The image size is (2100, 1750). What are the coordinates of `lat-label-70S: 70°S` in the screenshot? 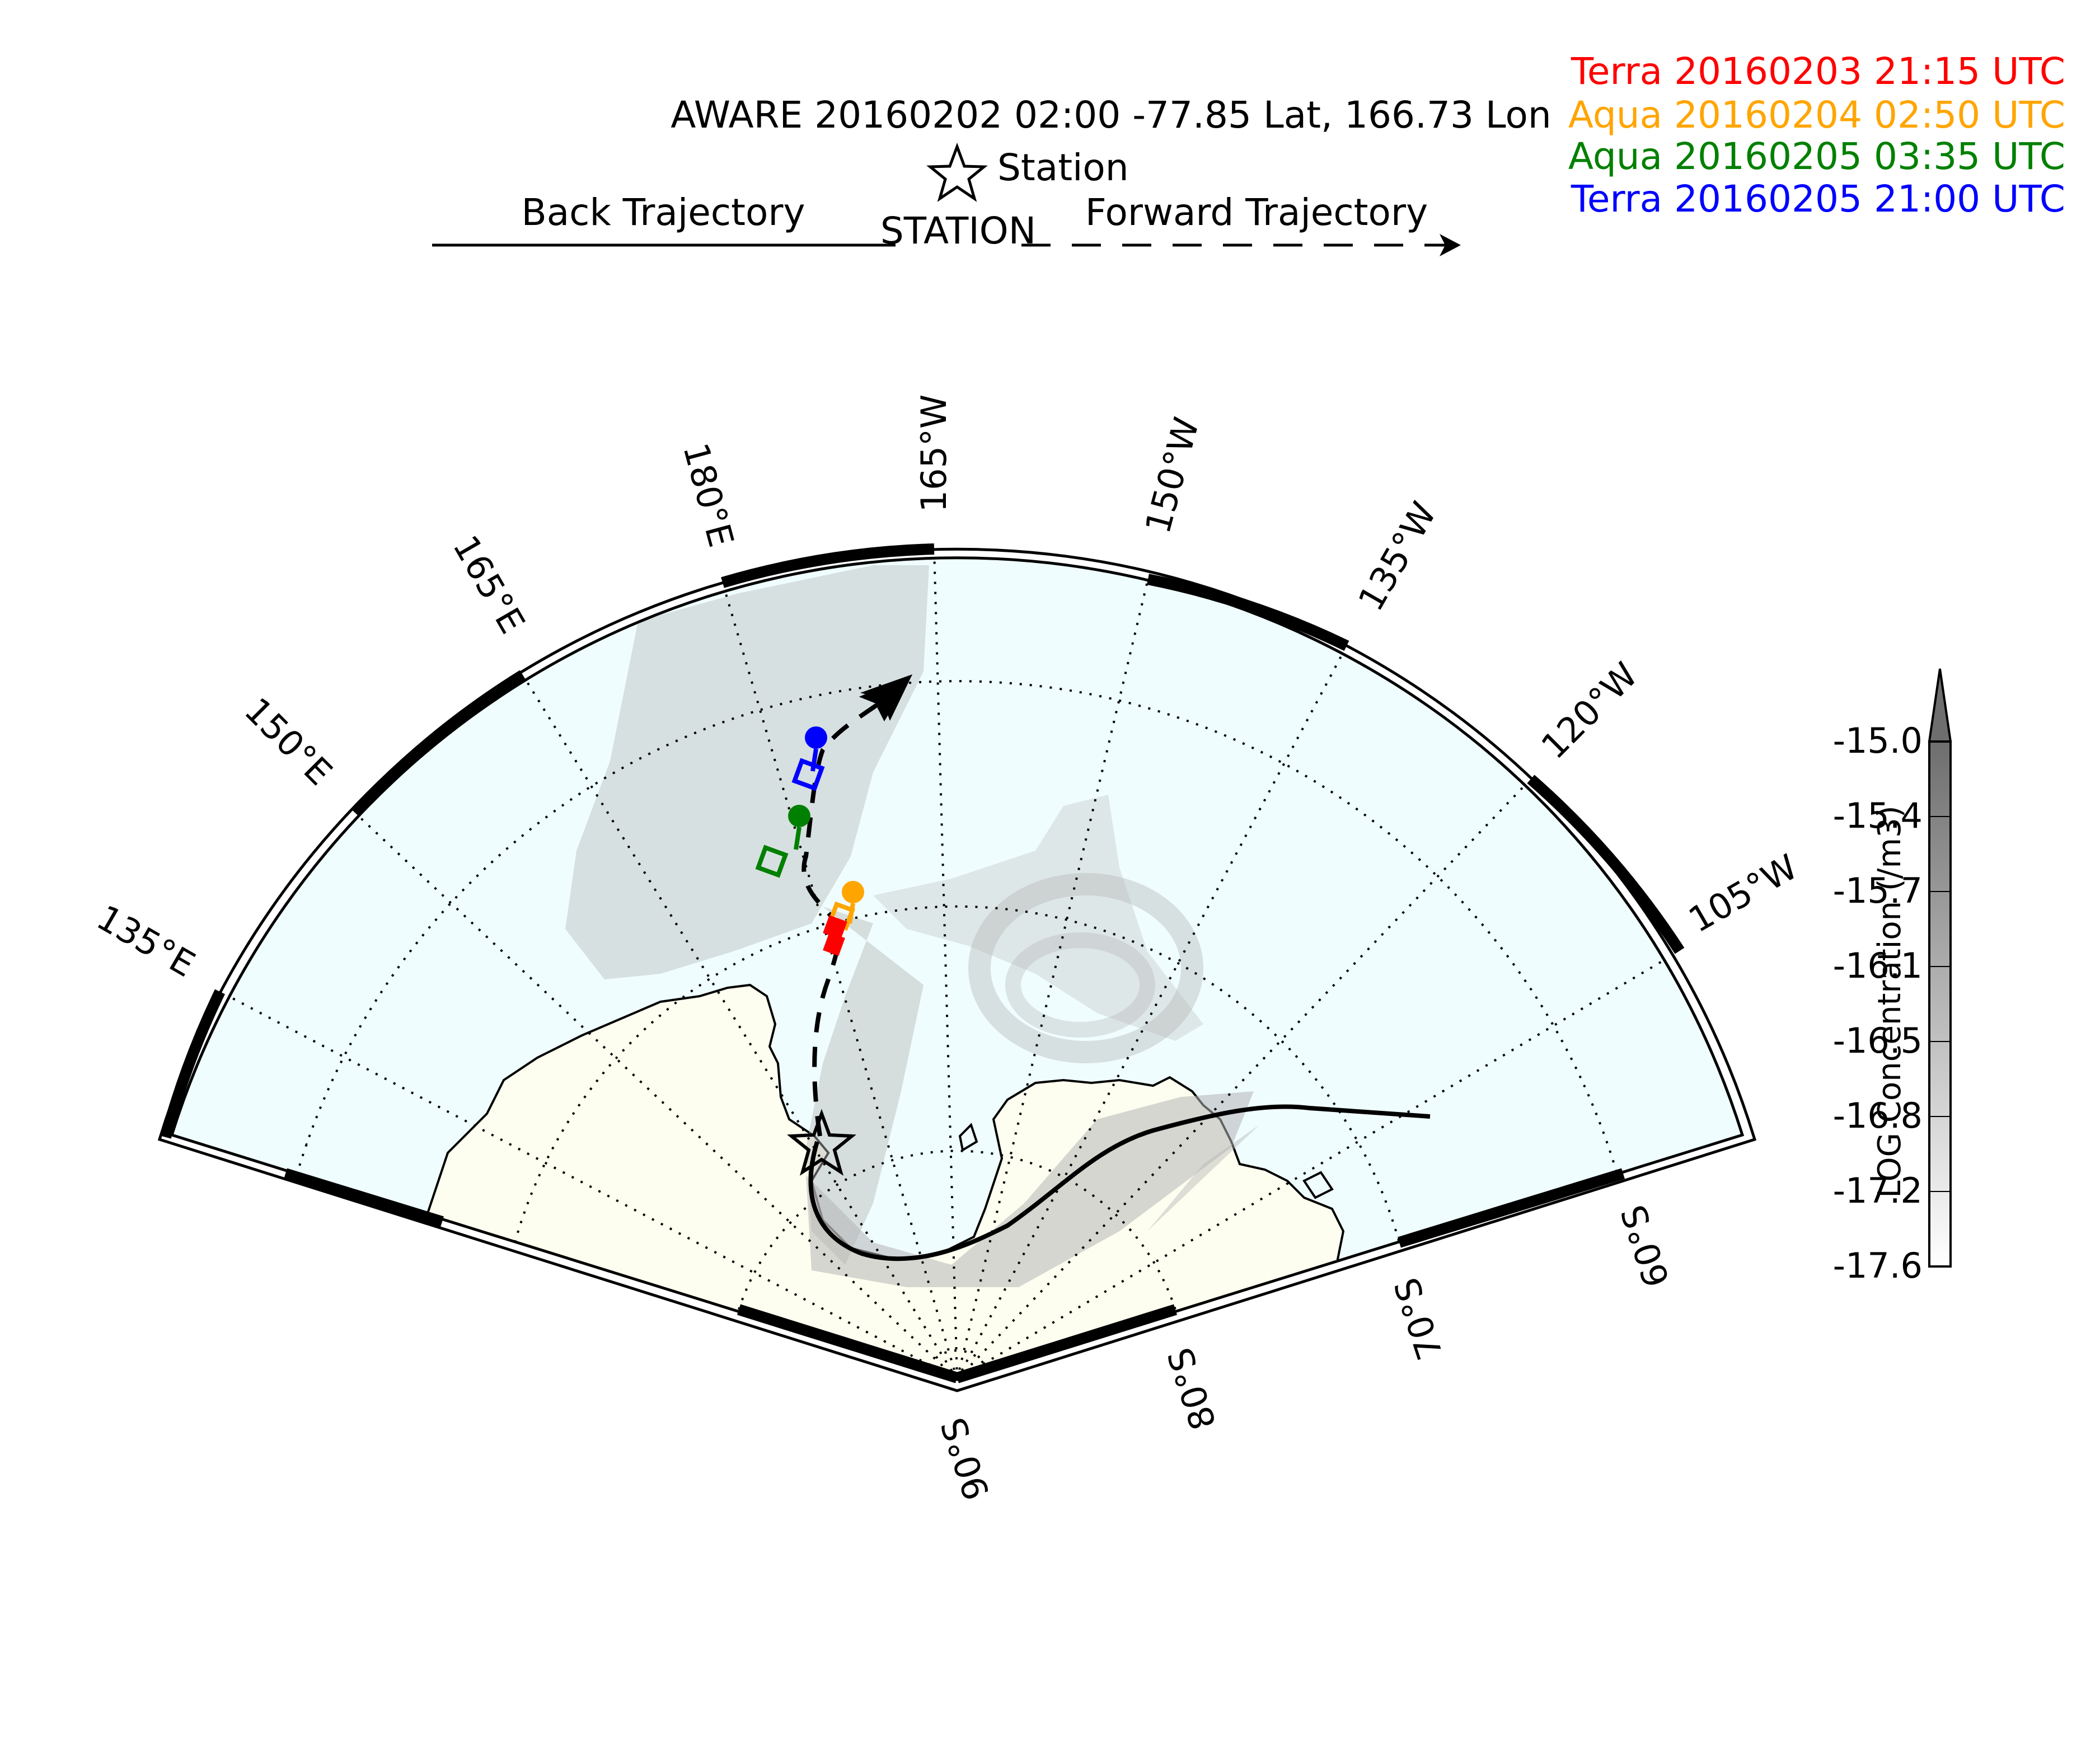 It's located at (1418, 1319).